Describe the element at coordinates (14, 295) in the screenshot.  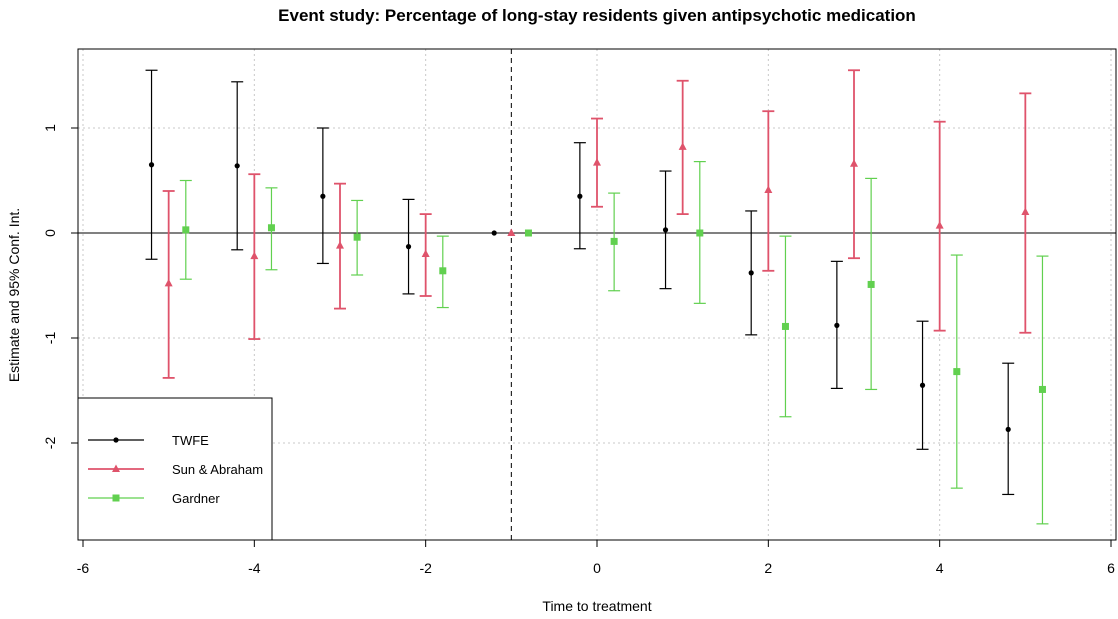
I see `y-axis-label: Estimate and 95% Conf. Int.` at that location.